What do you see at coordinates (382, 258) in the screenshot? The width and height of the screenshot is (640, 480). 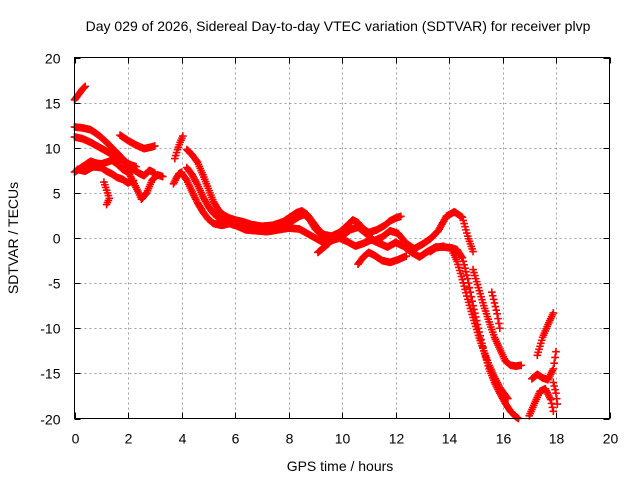 I see `series-track-q` at bounding box center [382, 258].